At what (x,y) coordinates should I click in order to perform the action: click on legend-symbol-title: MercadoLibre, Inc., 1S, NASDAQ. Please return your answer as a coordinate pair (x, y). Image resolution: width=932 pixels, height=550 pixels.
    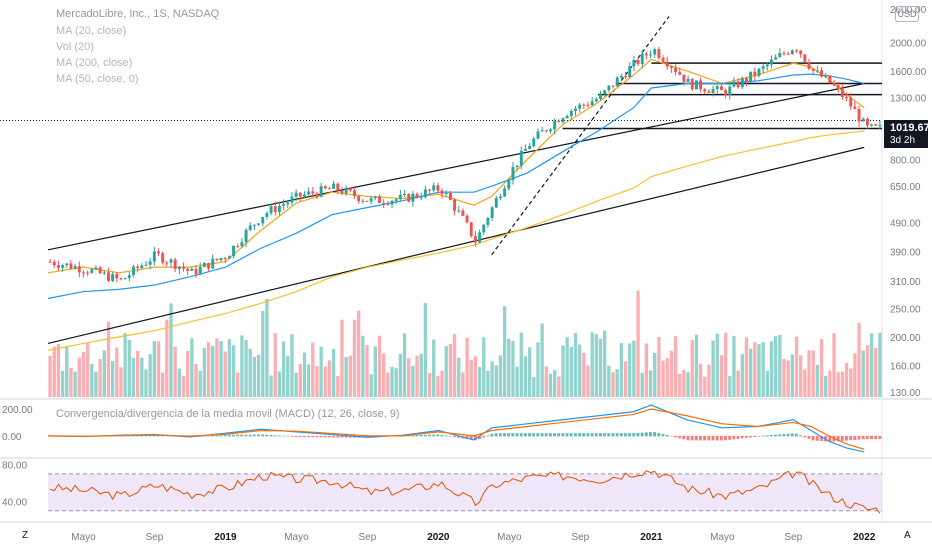
    Looking at the image, I should click on (138, 14).